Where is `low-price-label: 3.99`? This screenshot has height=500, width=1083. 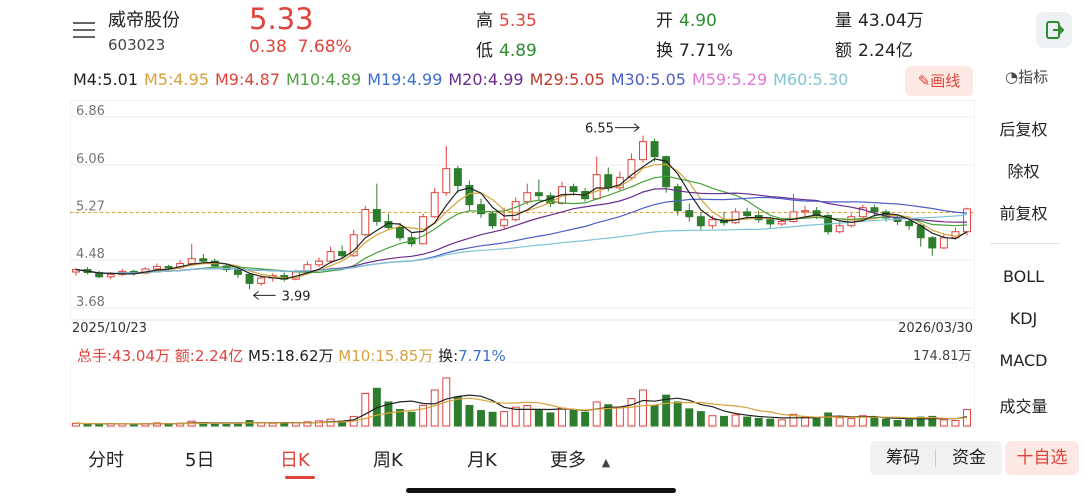 low-price-label: 3.99 is located at coordinates (296, 296).